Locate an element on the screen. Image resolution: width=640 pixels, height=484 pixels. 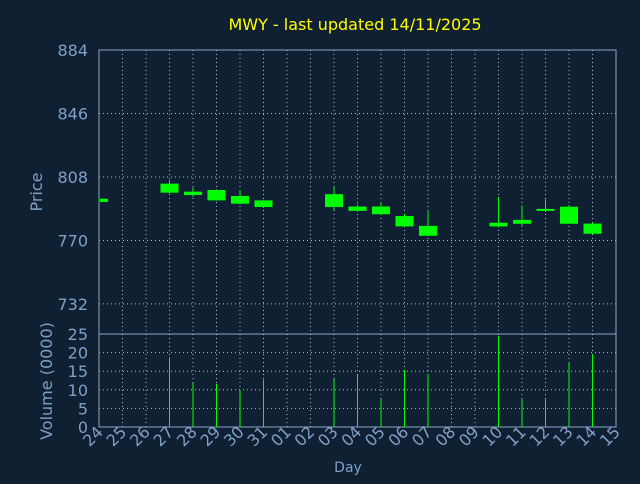
price-candles is located at coordinates (350, 208).